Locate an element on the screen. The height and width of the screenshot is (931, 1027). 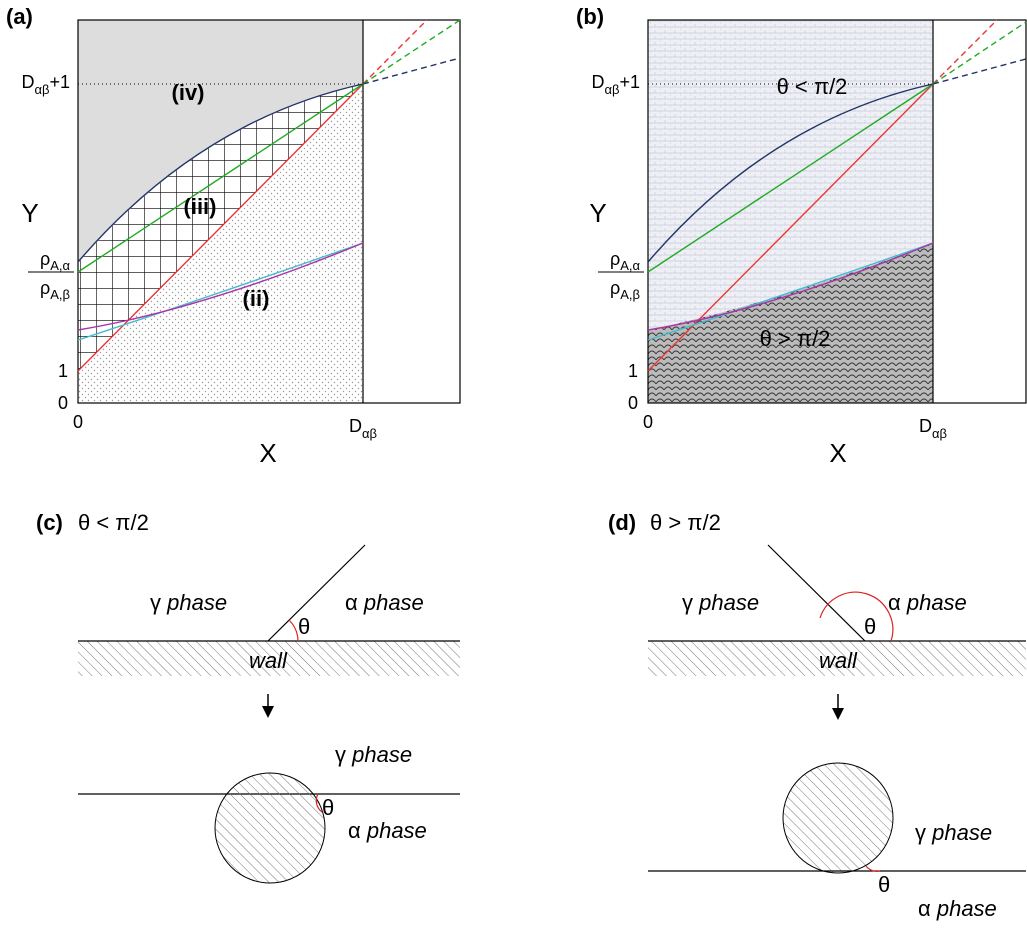
panel-label: (a) is located at coordinates (19, 16).